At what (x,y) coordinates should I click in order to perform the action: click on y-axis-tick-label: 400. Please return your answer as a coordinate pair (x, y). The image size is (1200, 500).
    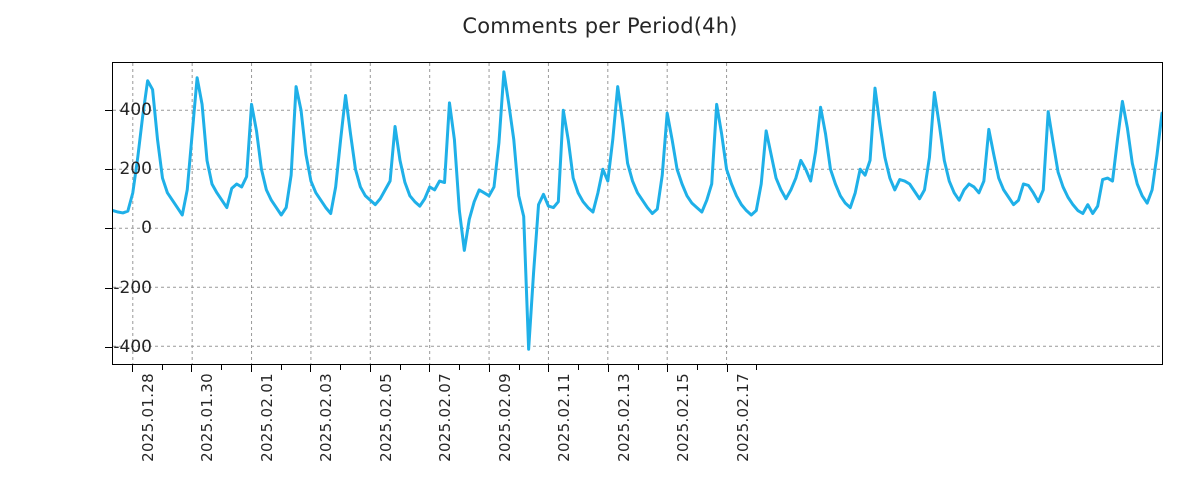
    Looking at the image, I should click on (135, 109).